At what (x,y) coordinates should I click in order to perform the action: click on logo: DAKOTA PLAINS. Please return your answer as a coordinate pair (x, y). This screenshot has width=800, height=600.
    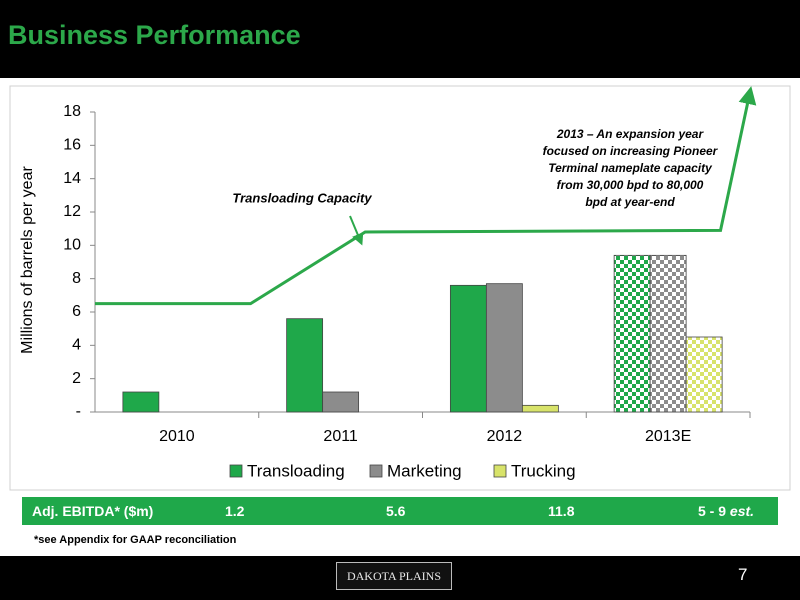
    Looking at the image, I should click on (394, 576).